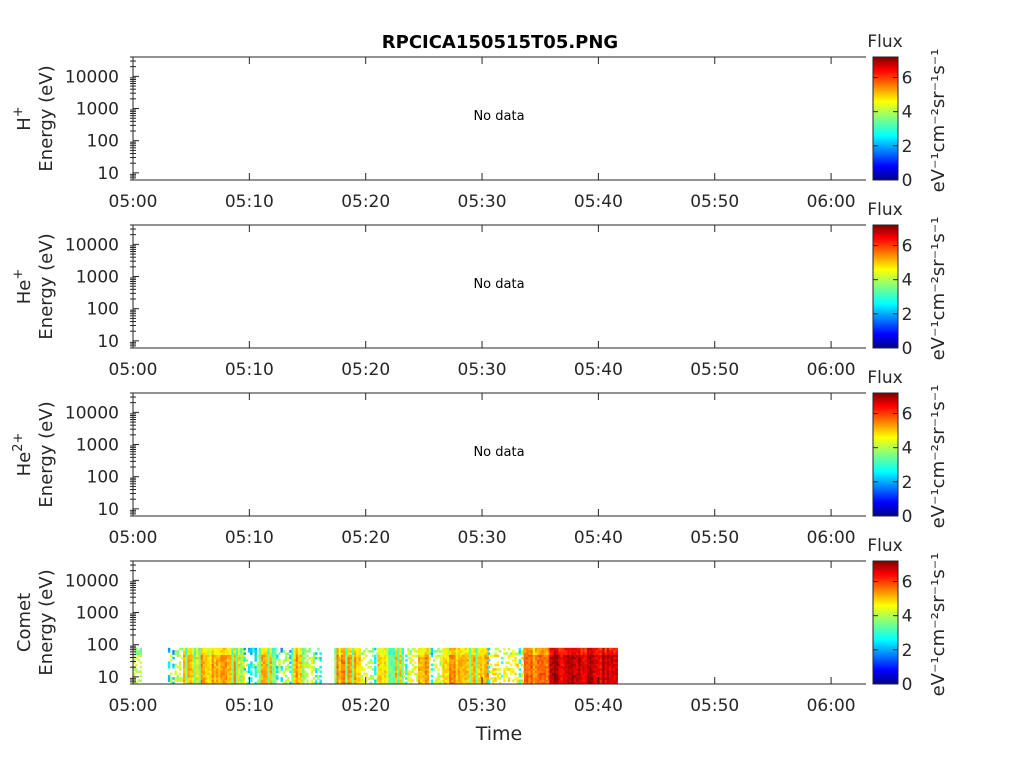  I want to click on x-tick-label: 05:20, so click(365, 202).